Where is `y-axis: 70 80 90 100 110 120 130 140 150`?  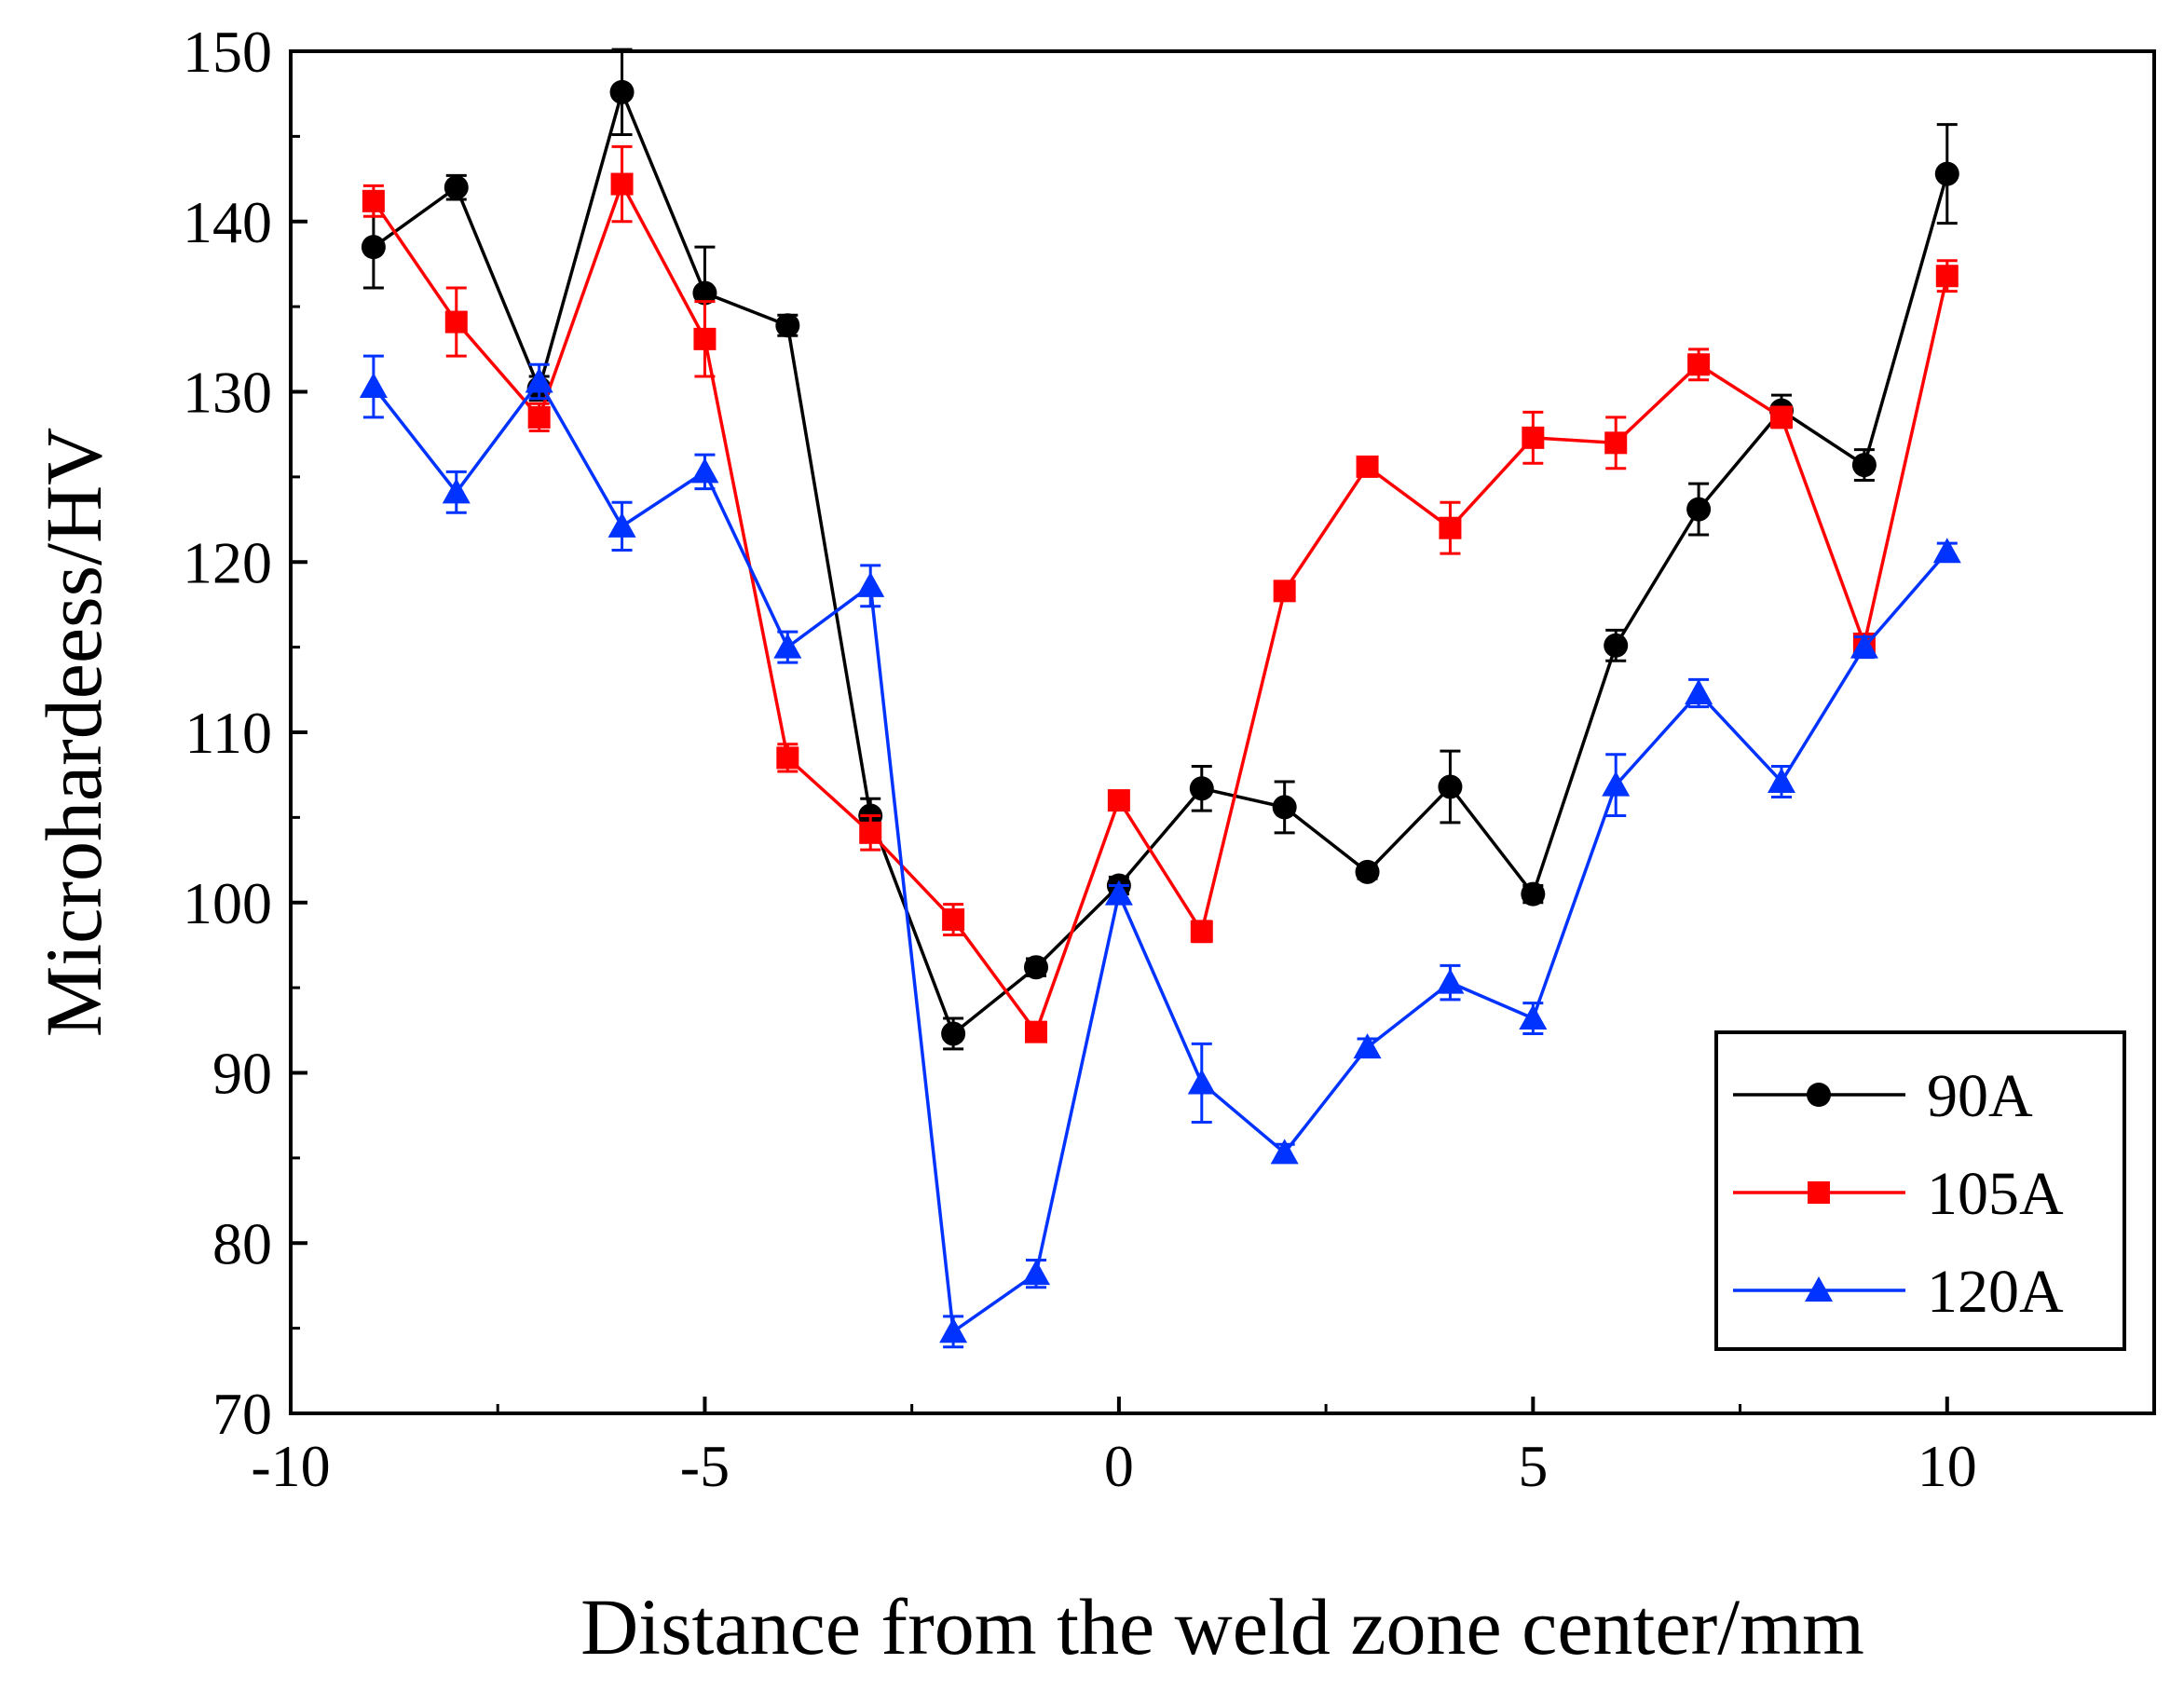
y-axis: 70 80 90 100 110 120 130 140 150 is located at coordinates (245, 733).